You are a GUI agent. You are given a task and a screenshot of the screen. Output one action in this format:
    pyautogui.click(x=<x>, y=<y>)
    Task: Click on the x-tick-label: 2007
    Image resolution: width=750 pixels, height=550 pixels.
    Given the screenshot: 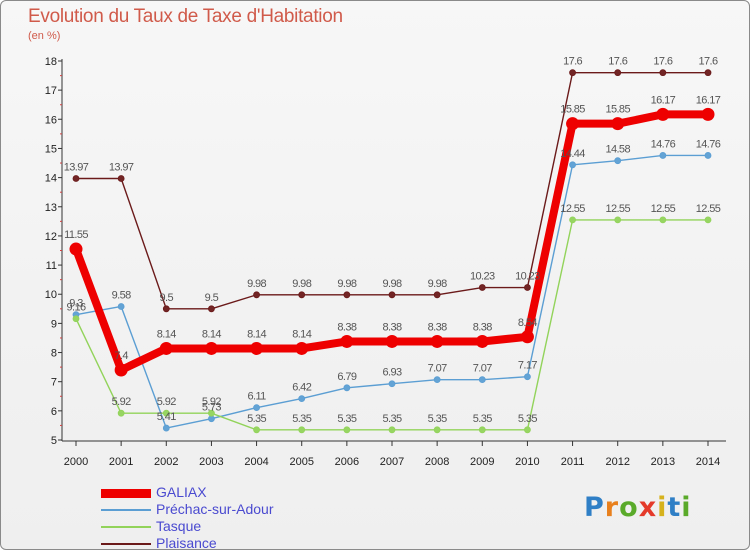 What is the action you would take?
    pyautogui.click(x=392, y=462)
    